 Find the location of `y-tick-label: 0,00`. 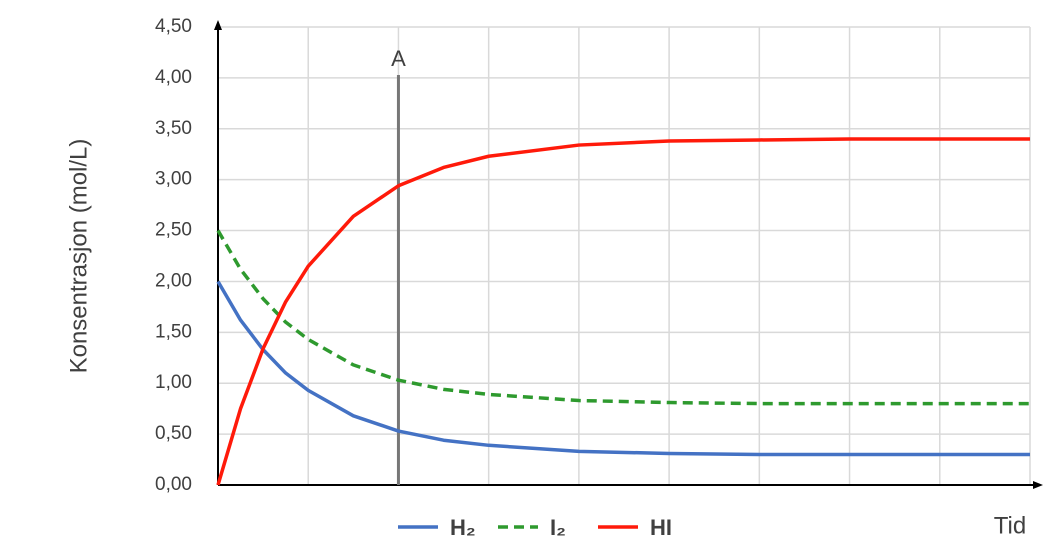

y-tick-label: 0,00 is located at coordinates (173, 484).